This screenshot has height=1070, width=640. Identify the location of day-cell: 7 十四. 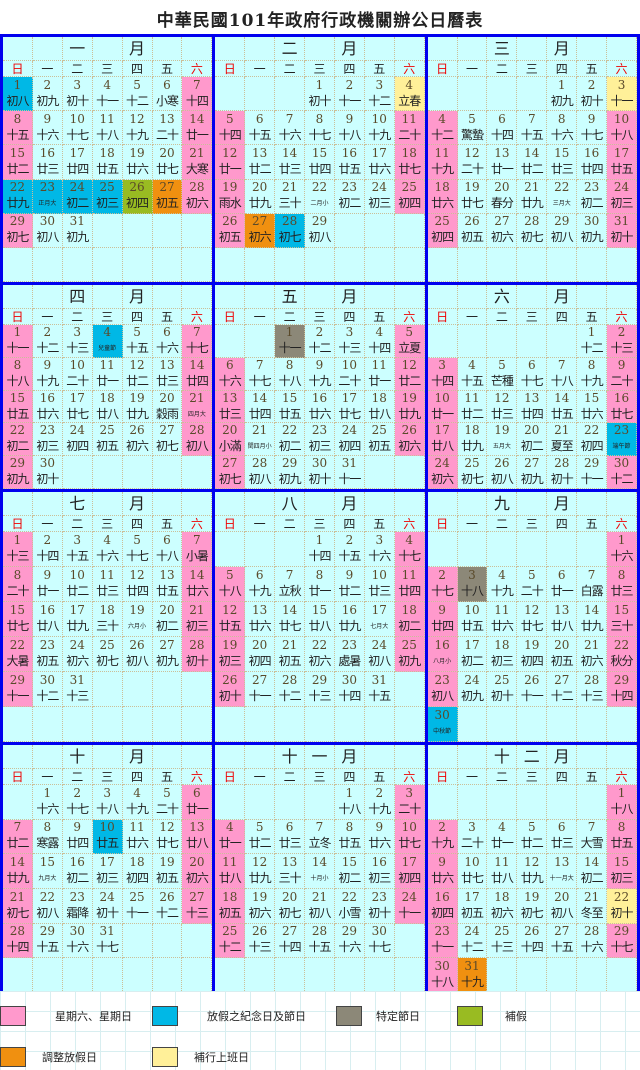
(197, 94).